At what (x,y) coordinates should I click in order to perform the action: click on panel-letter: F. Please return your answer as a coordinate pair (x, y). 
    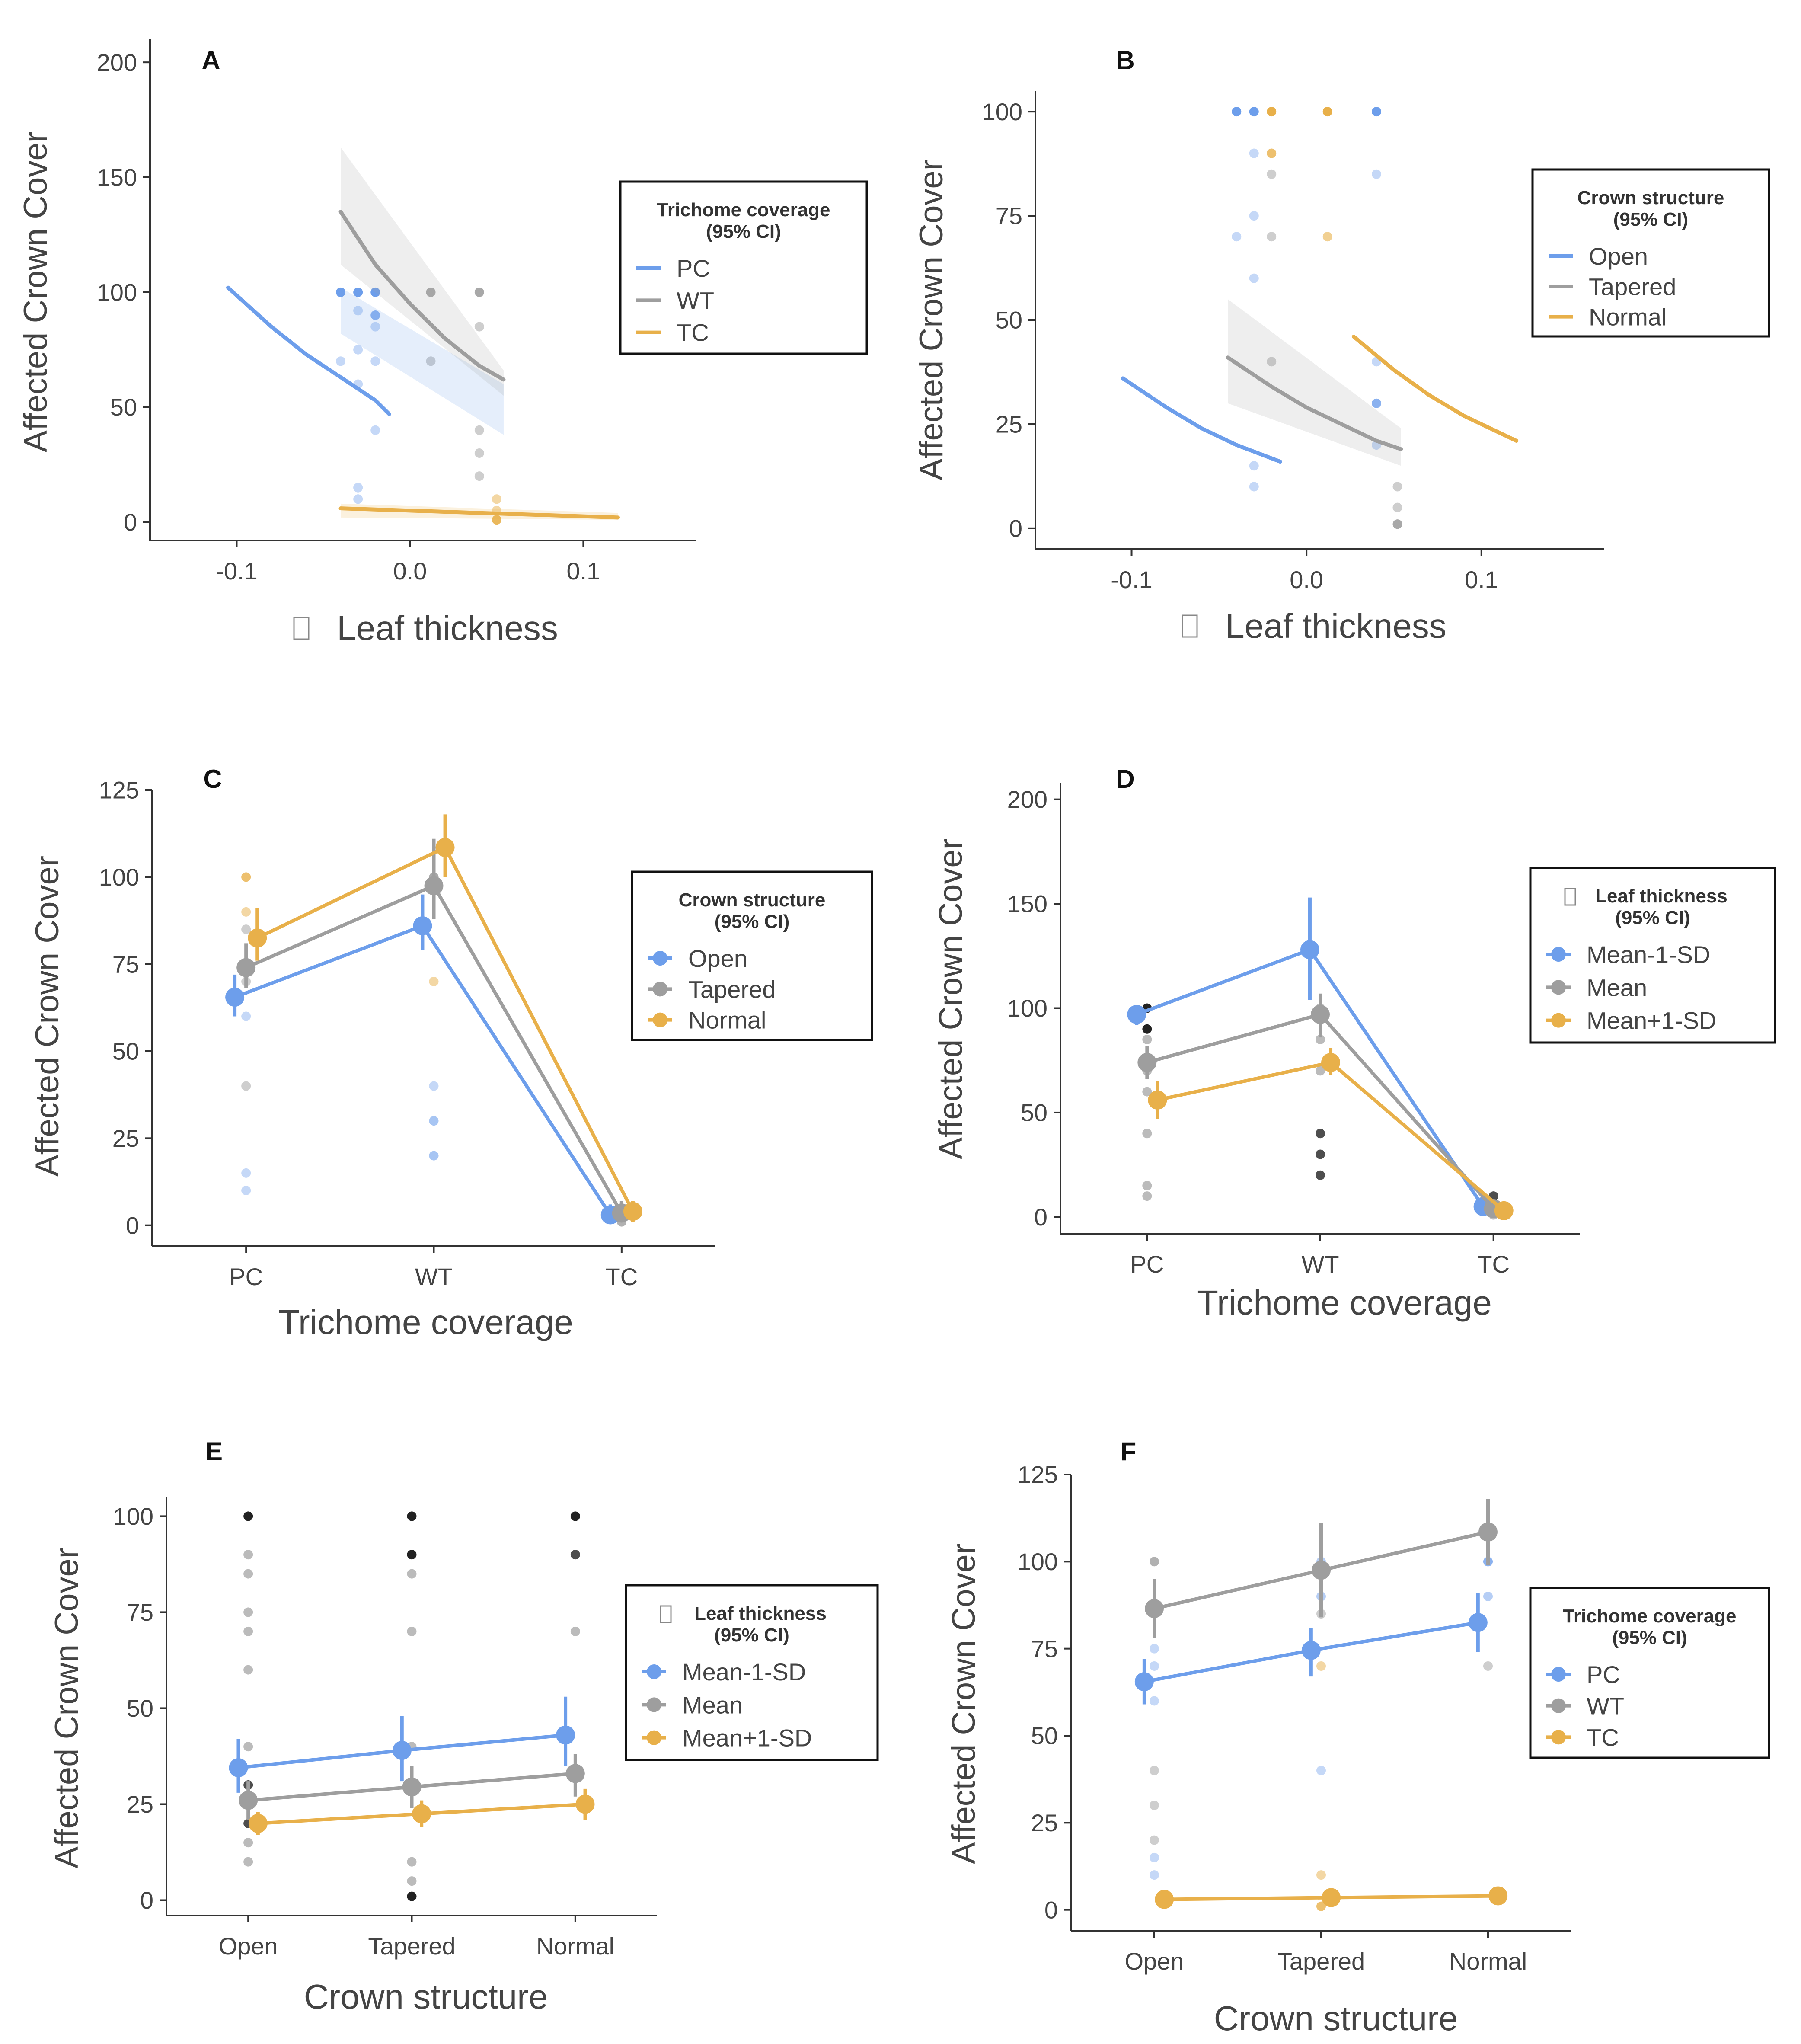
    Looking at the image, I should click on (1129, 1452).